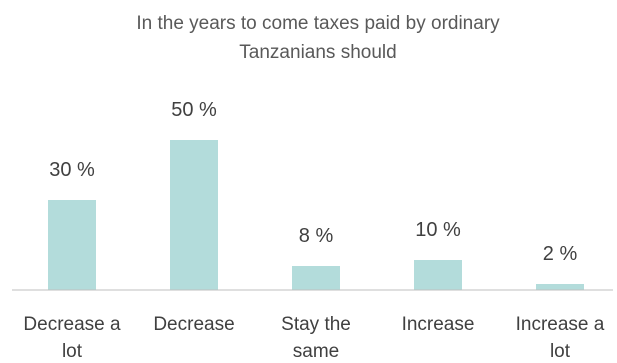  What do you see at coordinates (560, 351) in the screenshot?
I see `category-label-5-line-2: lot` at bounding box center [560, 351].